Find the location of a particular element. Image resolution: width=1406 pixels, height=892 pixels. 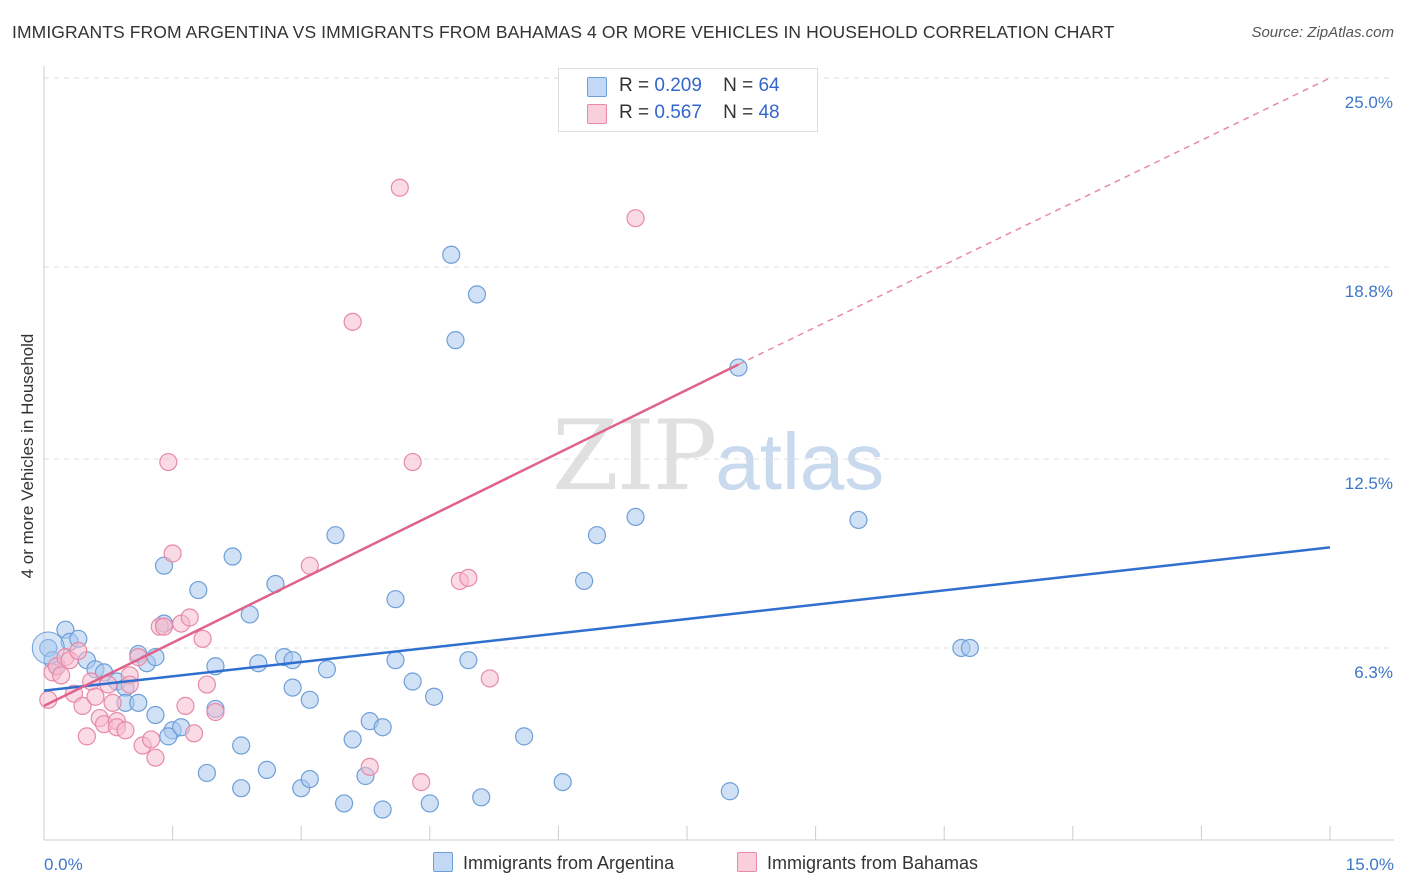

watermark: ZIPatlas is located at coordinates (718, 456).